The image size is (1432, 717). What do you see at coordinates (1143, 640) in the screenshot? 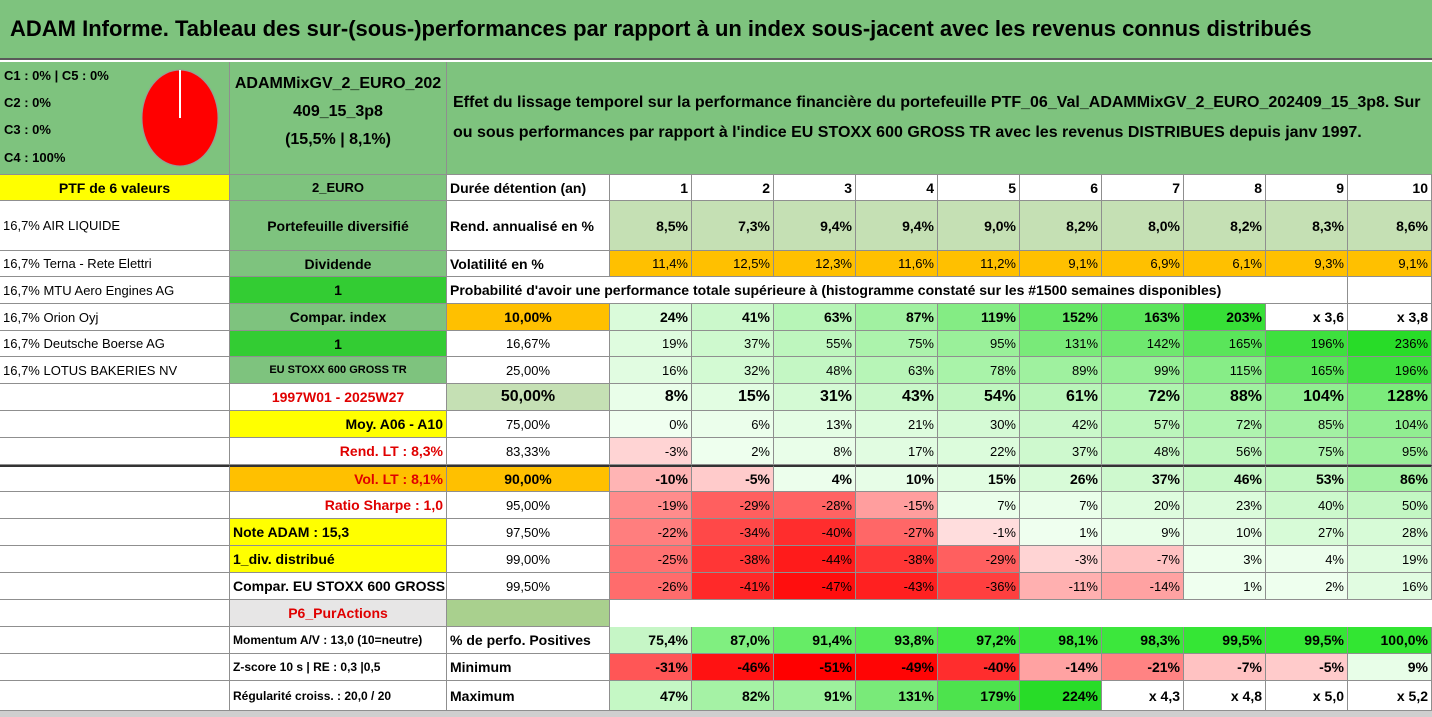
I see `positive-share-value: 98,3%` at bounding box center [1143, 640].